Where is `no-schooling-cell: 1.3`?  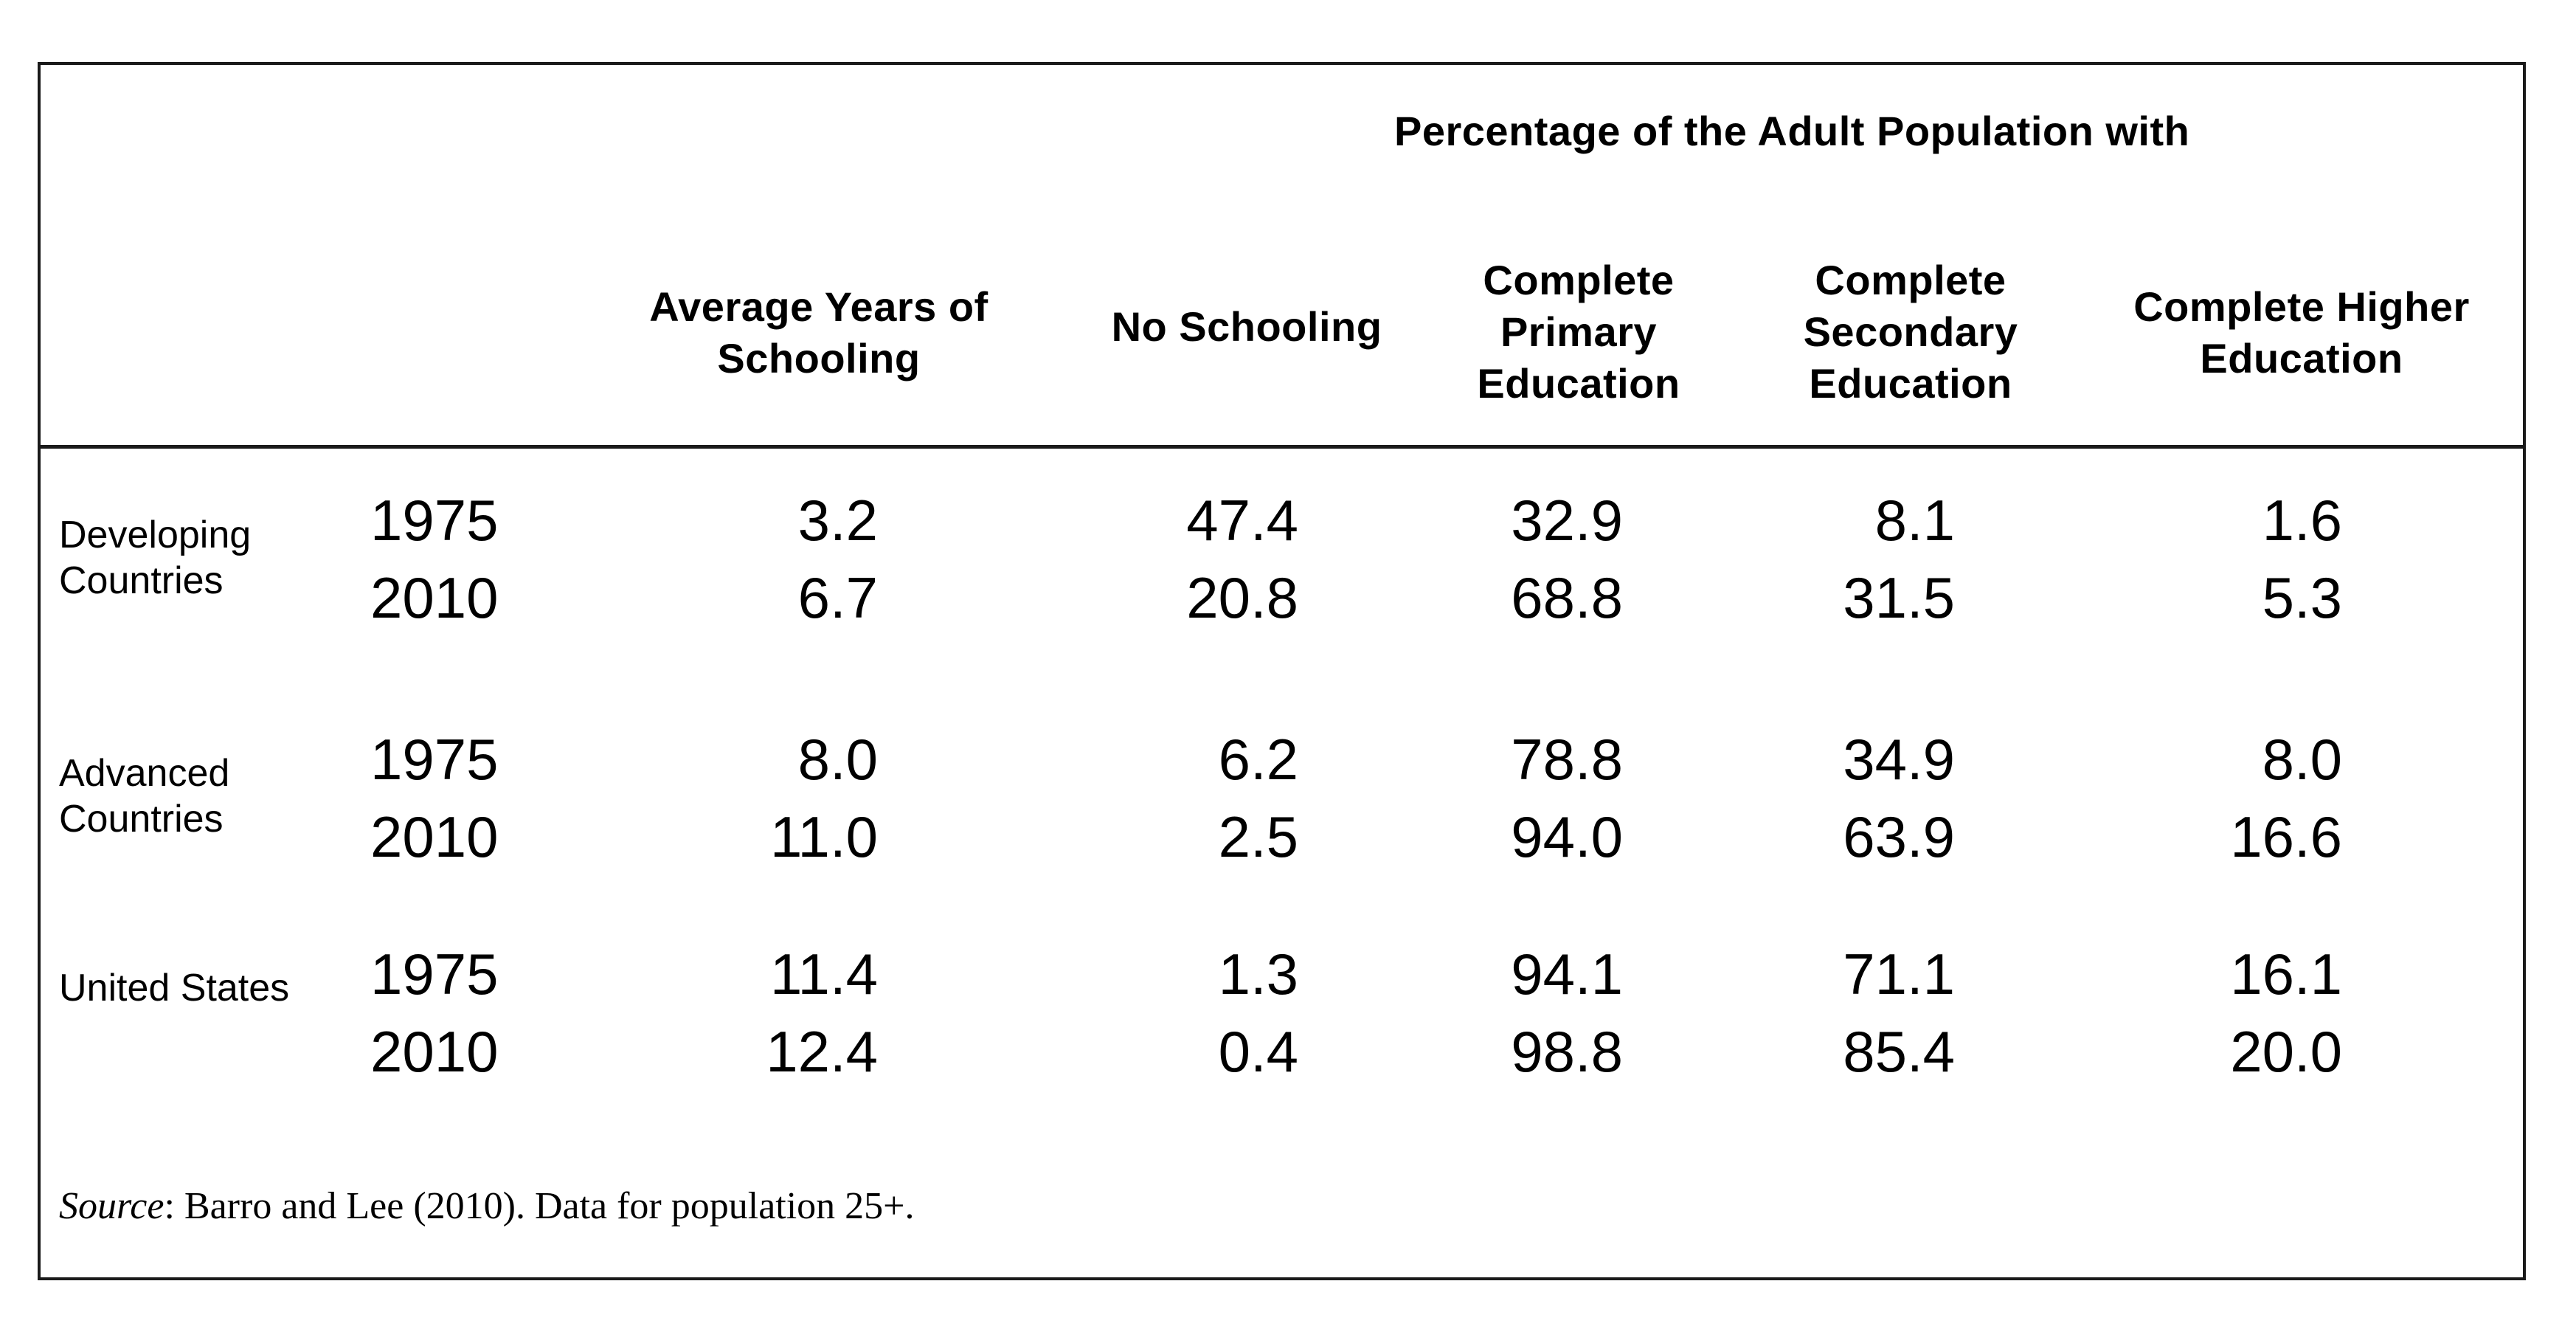 no-schooling-cell: 1.3 is located at coordinates (1258, 974).